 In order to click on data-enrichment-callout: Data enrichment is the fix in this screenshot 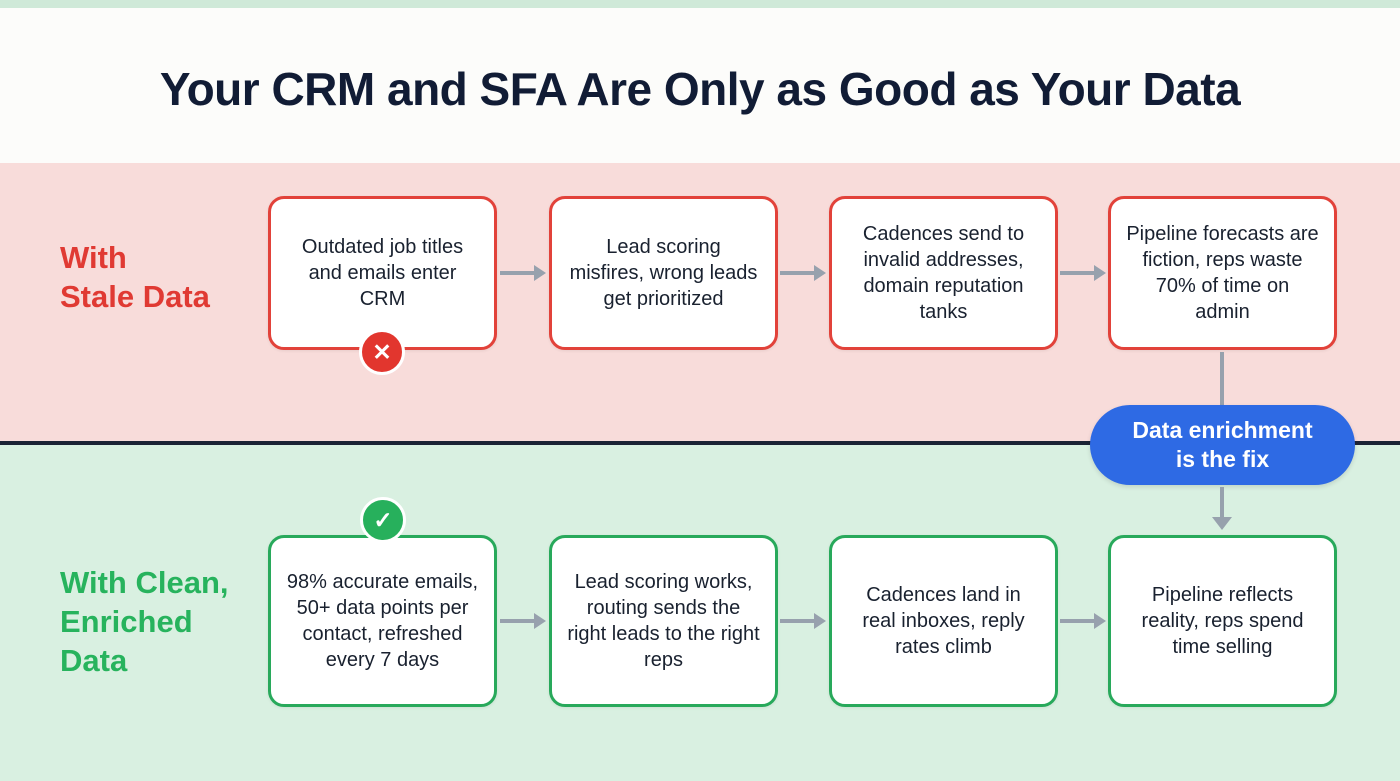, I will do `click(1222, 445)`.